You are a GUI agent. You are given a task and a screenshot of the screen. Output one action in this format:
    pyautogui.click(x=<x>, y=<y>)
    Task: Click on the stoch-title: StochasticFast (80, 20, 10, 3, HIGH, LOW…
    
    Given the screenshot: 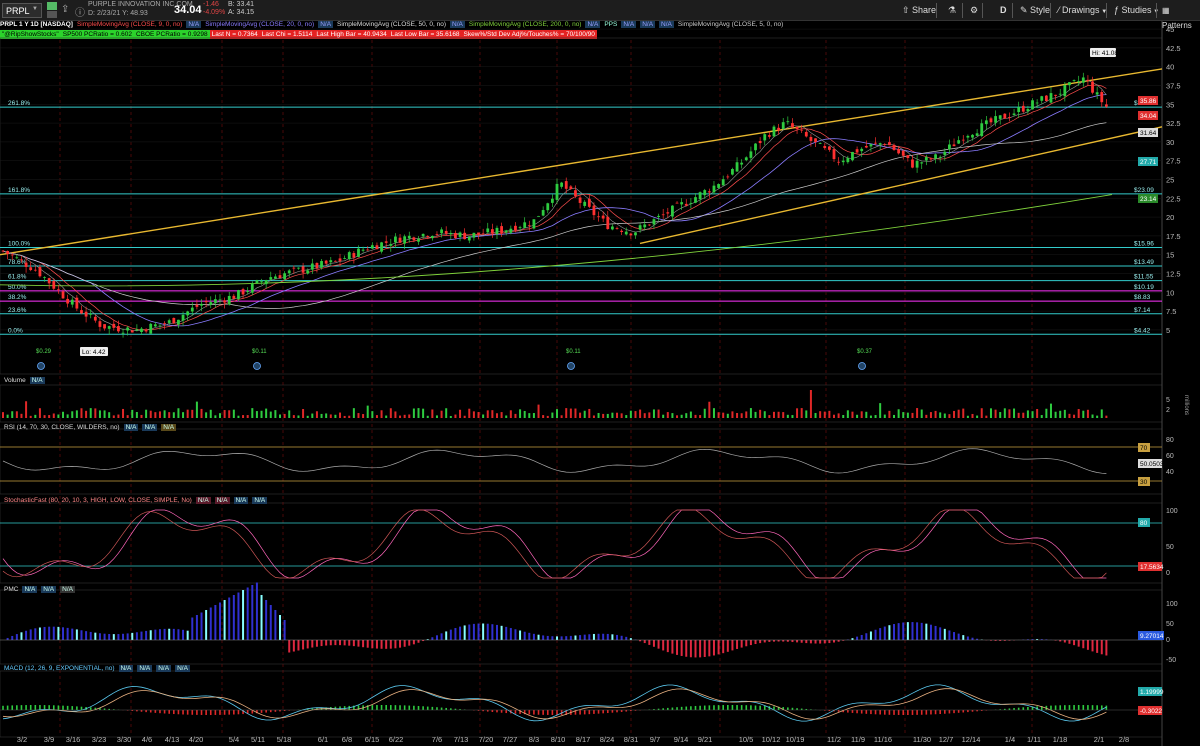 What is the action you would take?
    pyautogui.click(x=98, y=500)
    